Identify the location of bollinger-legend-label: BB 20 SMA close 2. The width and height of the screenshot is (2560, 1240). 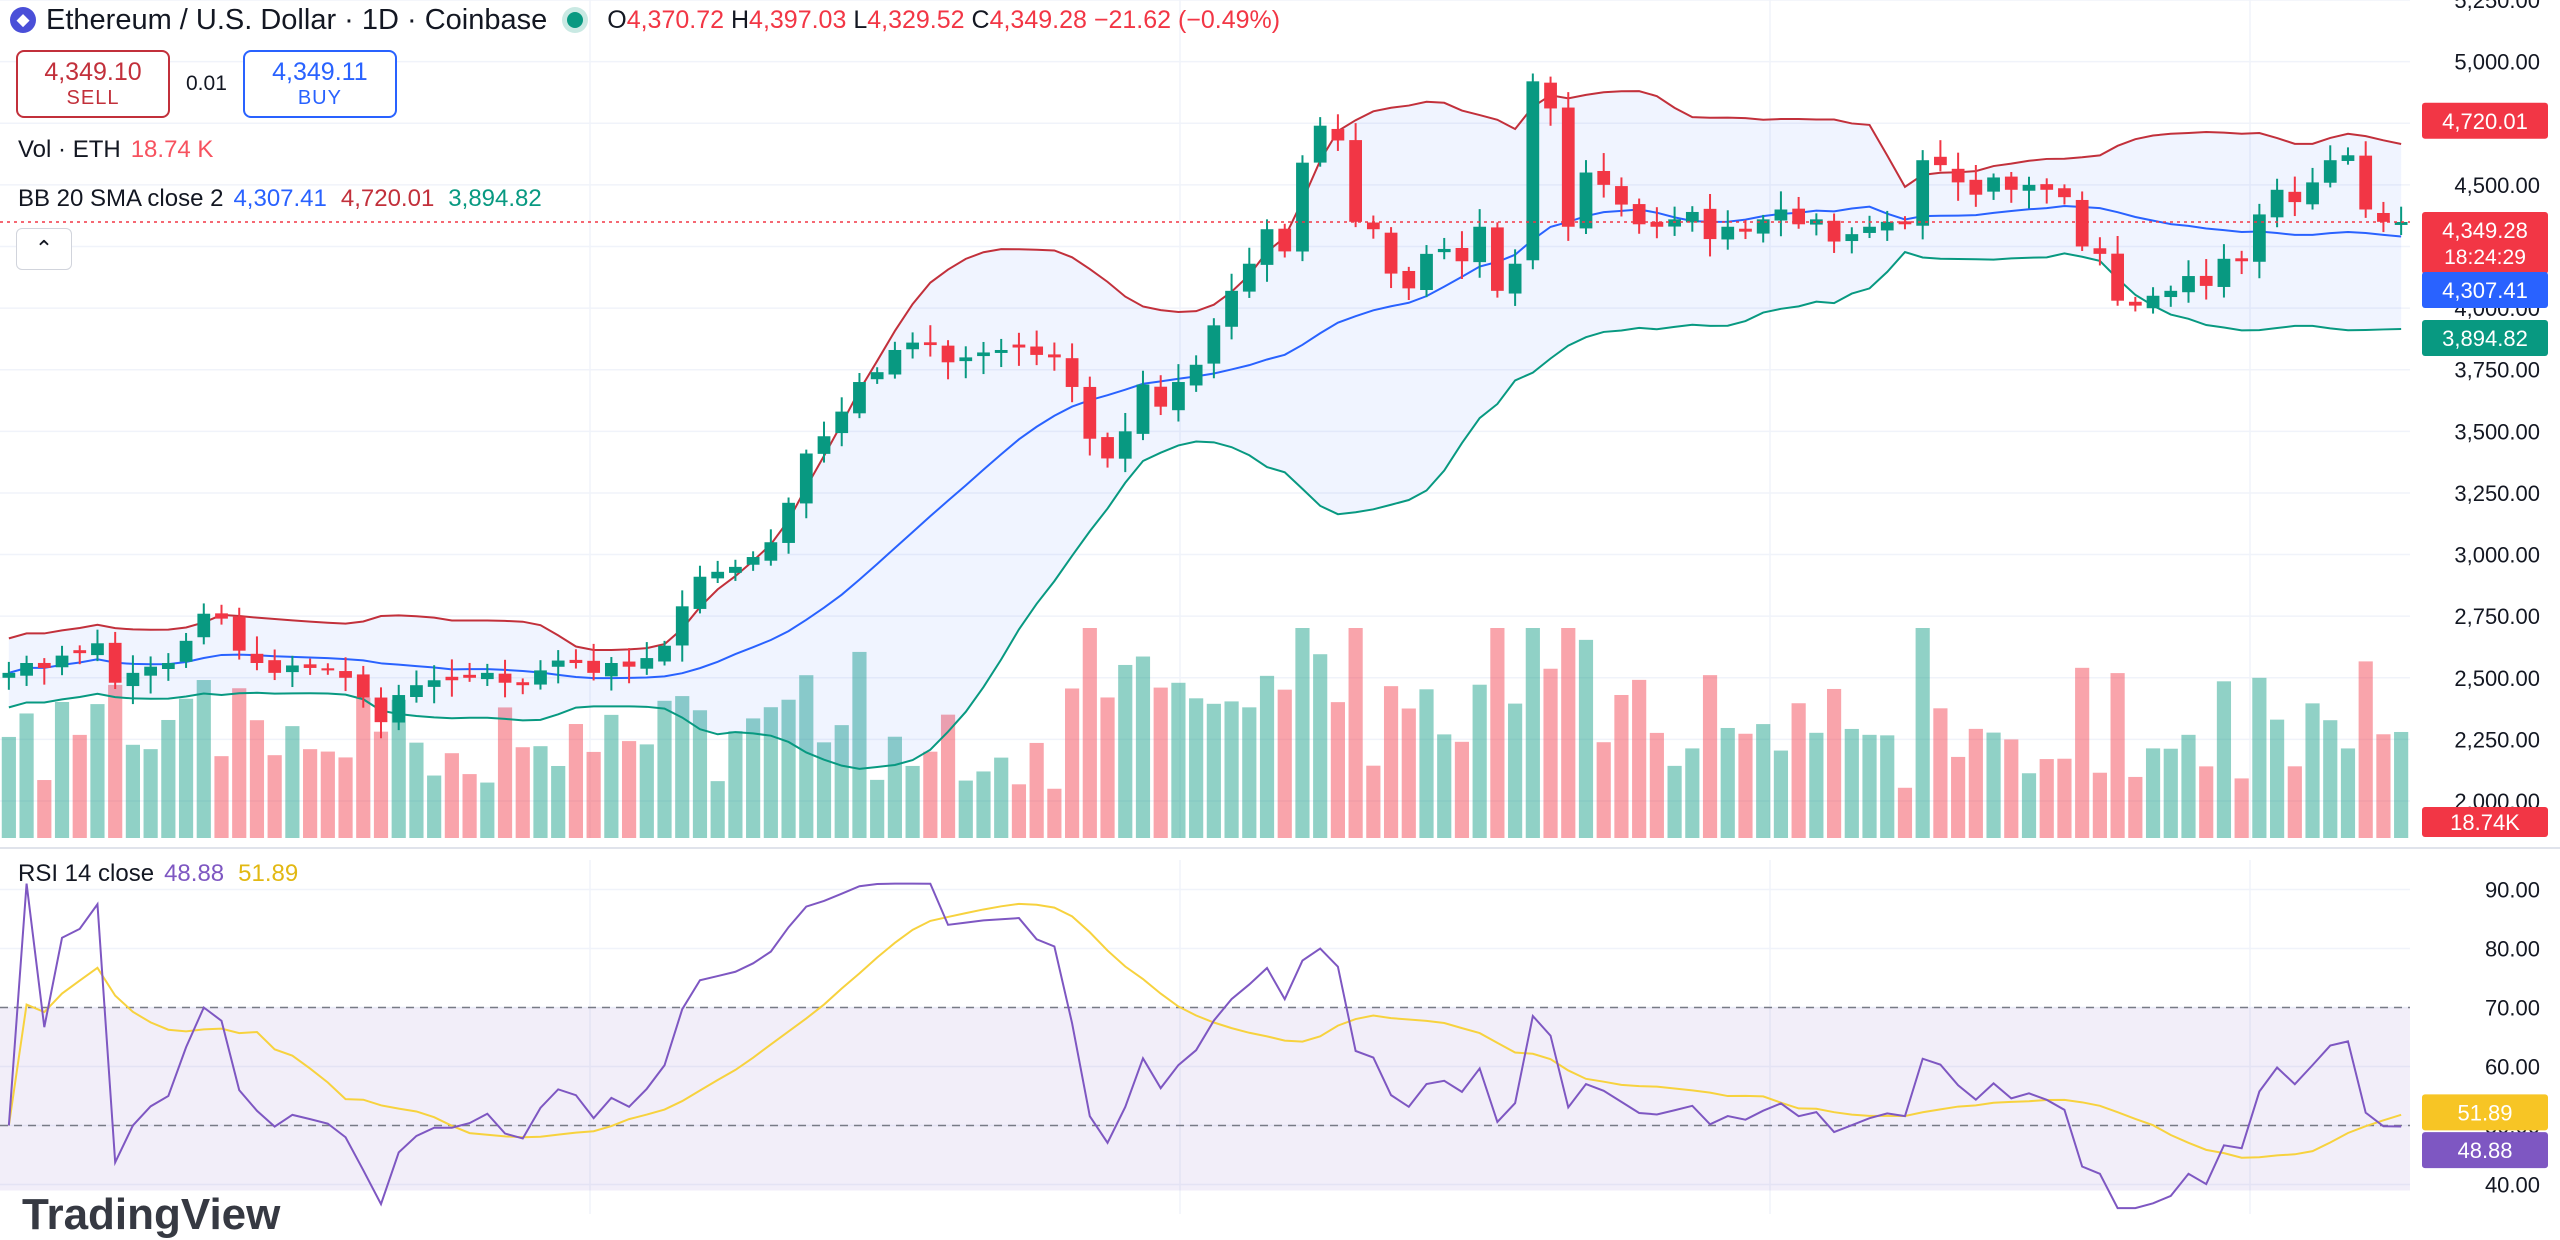
(121, 198).